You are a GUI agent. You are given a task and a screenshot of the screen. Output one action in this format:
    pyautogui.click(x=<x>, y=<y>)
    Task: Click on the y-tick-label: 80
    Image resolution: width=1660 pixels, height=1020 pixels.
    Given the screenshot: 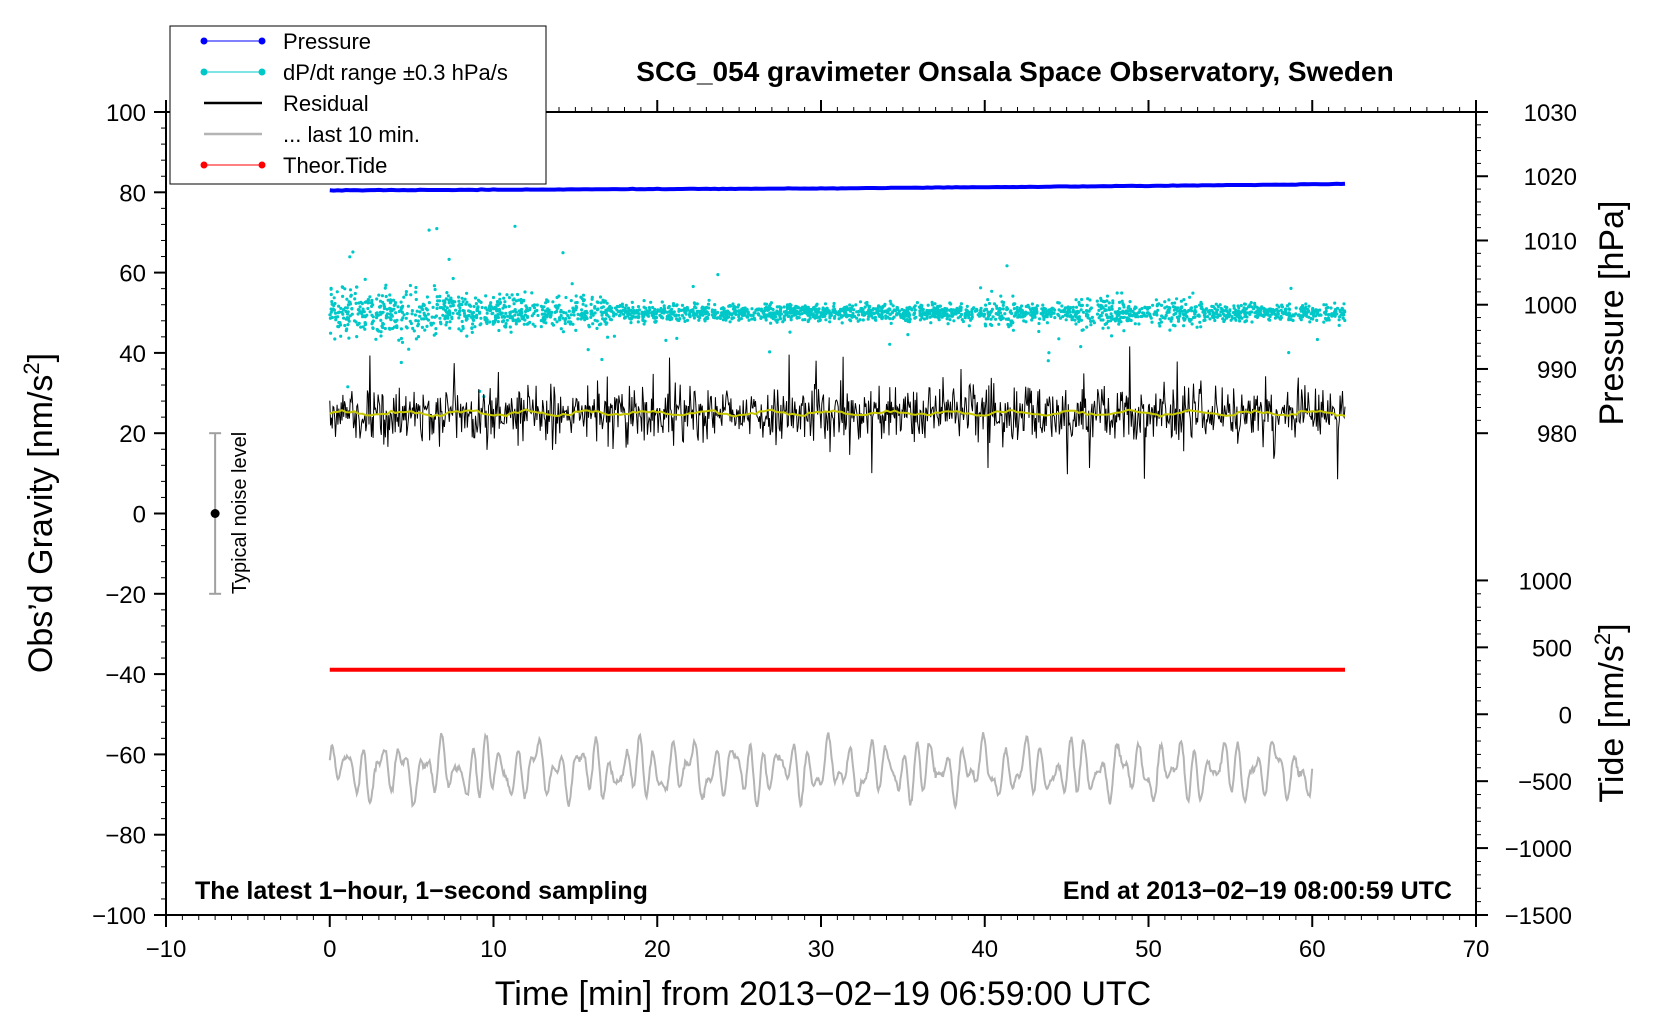 What is the action you would take?
    pyautogui.click(x=132, y=193)
    